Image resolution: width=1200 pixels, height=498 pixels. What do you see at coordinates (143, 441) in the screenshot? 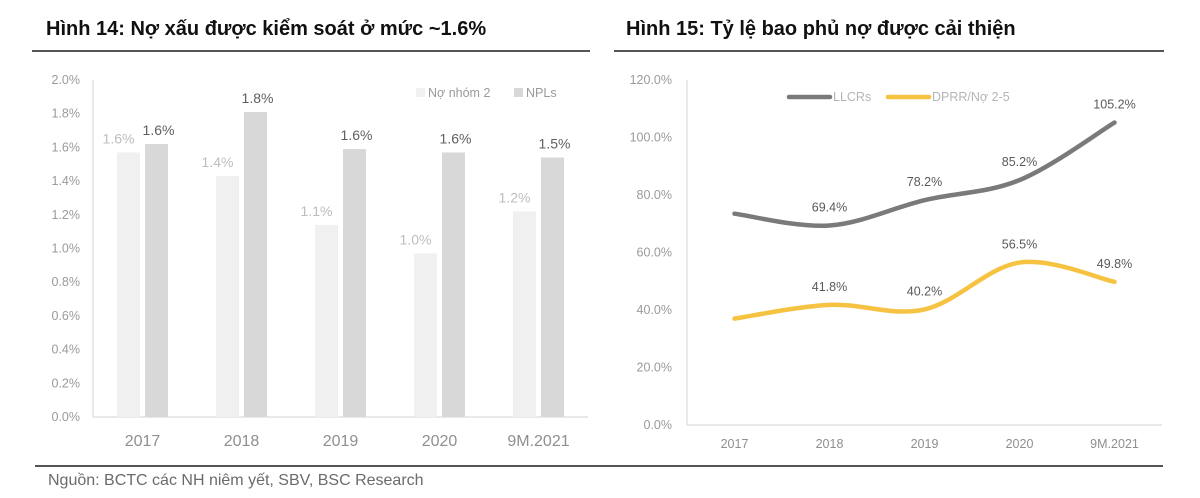
I see `left-x-tick-label: 2017` at bounding box center [143, 441].